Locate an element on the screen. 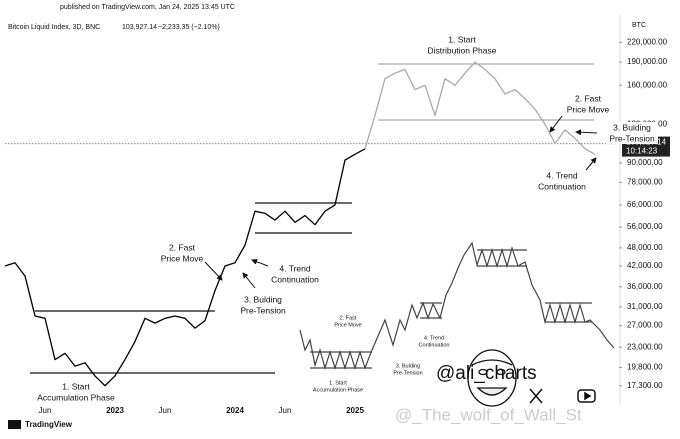 This screenshot has width=680, height=439. avatar is located at coordinates (492, 378).